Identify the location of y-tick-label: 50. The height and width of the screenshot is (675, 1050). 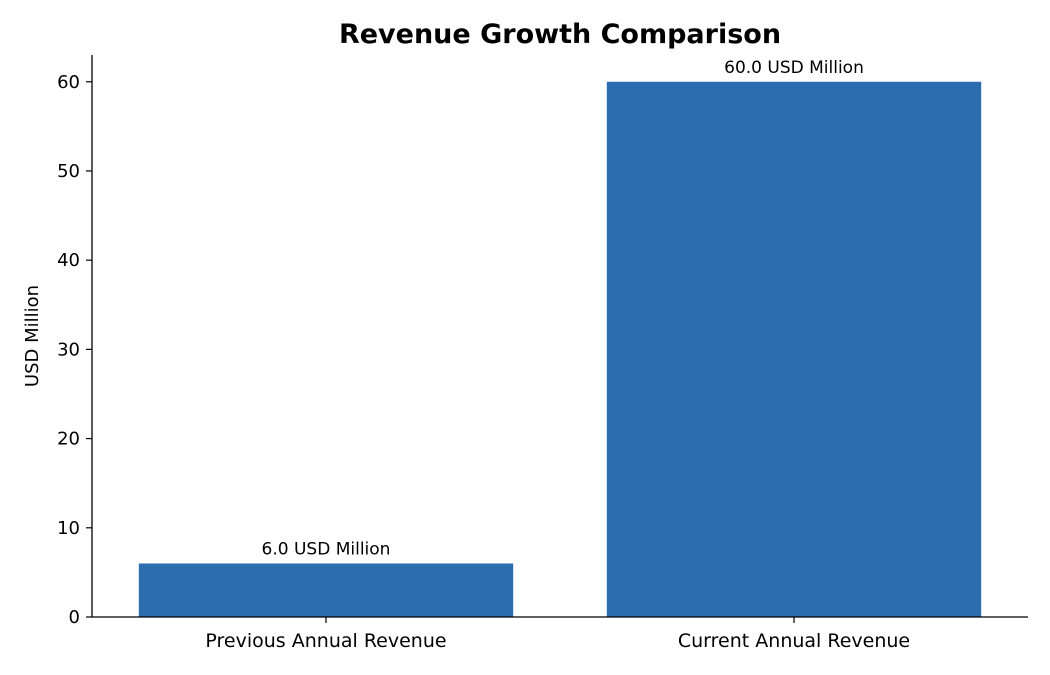
(68, 171).